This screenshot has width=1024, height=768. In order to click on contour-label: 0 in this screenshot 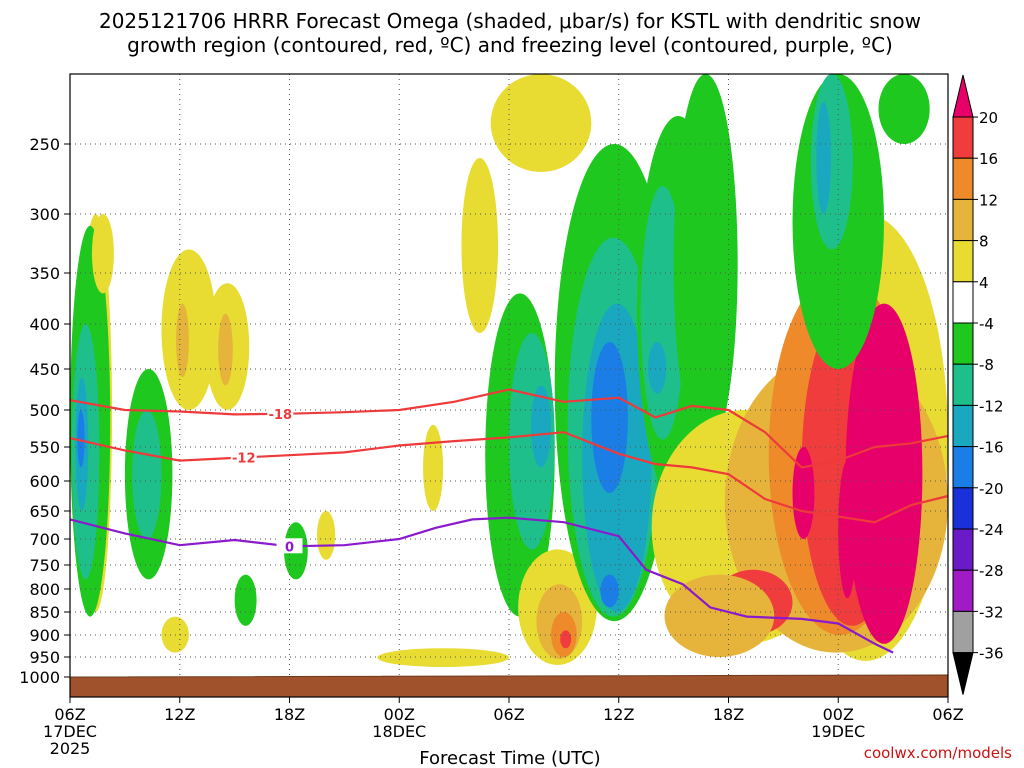, I will do `click(289, 547)`.